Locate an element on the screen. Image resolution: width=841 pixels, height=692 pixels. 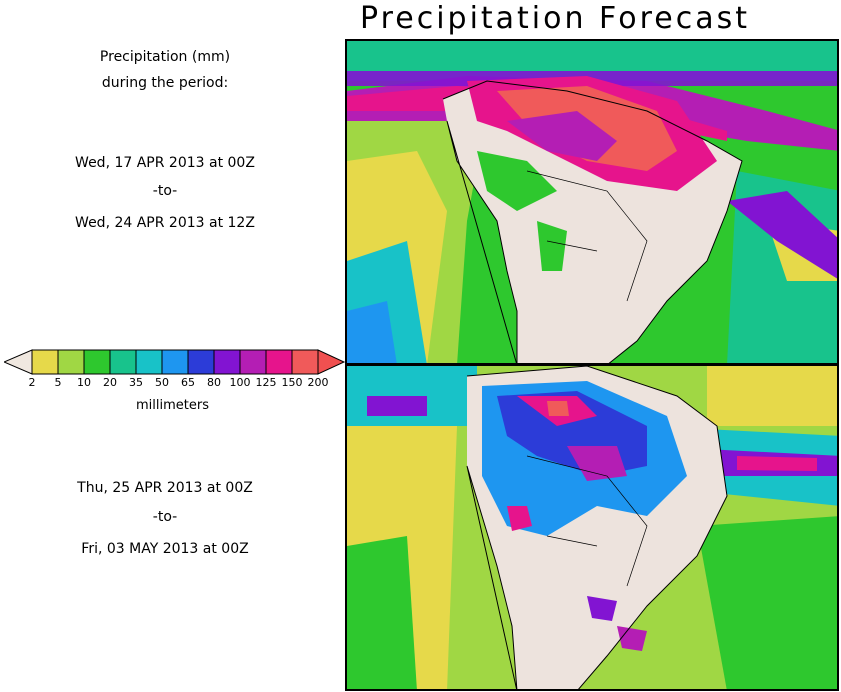
legend-units: millimeters is located at coordinates (172, 405).